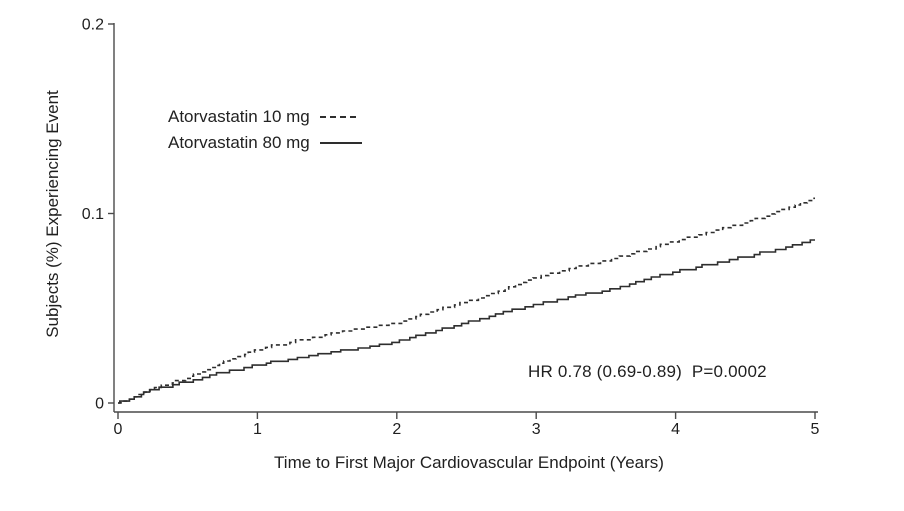  I want to click on y-axis-title: Subjects (%) Experiencing Event, so click(52, 214).